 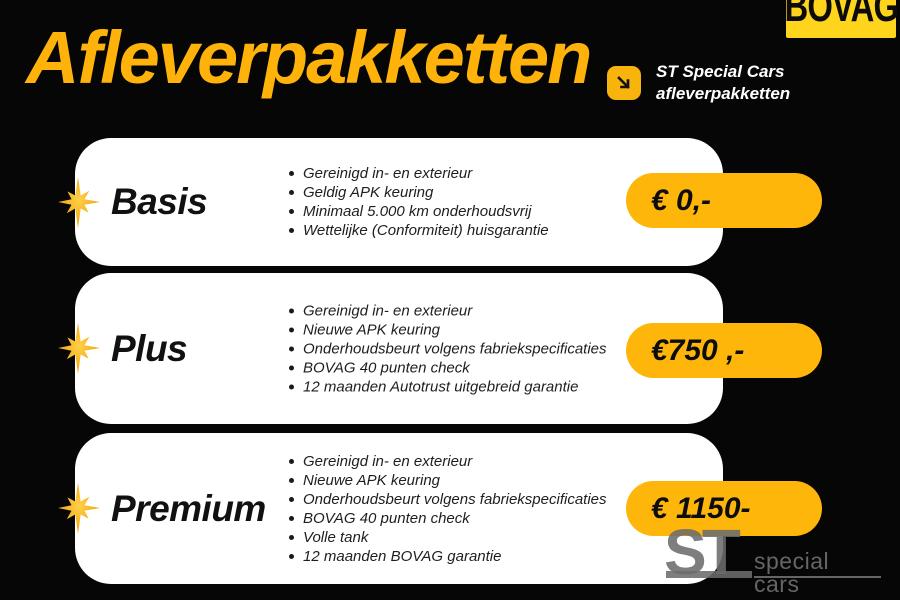 I want to click on bovag-logo-text: BOVAG, so click(x=841, y=15).